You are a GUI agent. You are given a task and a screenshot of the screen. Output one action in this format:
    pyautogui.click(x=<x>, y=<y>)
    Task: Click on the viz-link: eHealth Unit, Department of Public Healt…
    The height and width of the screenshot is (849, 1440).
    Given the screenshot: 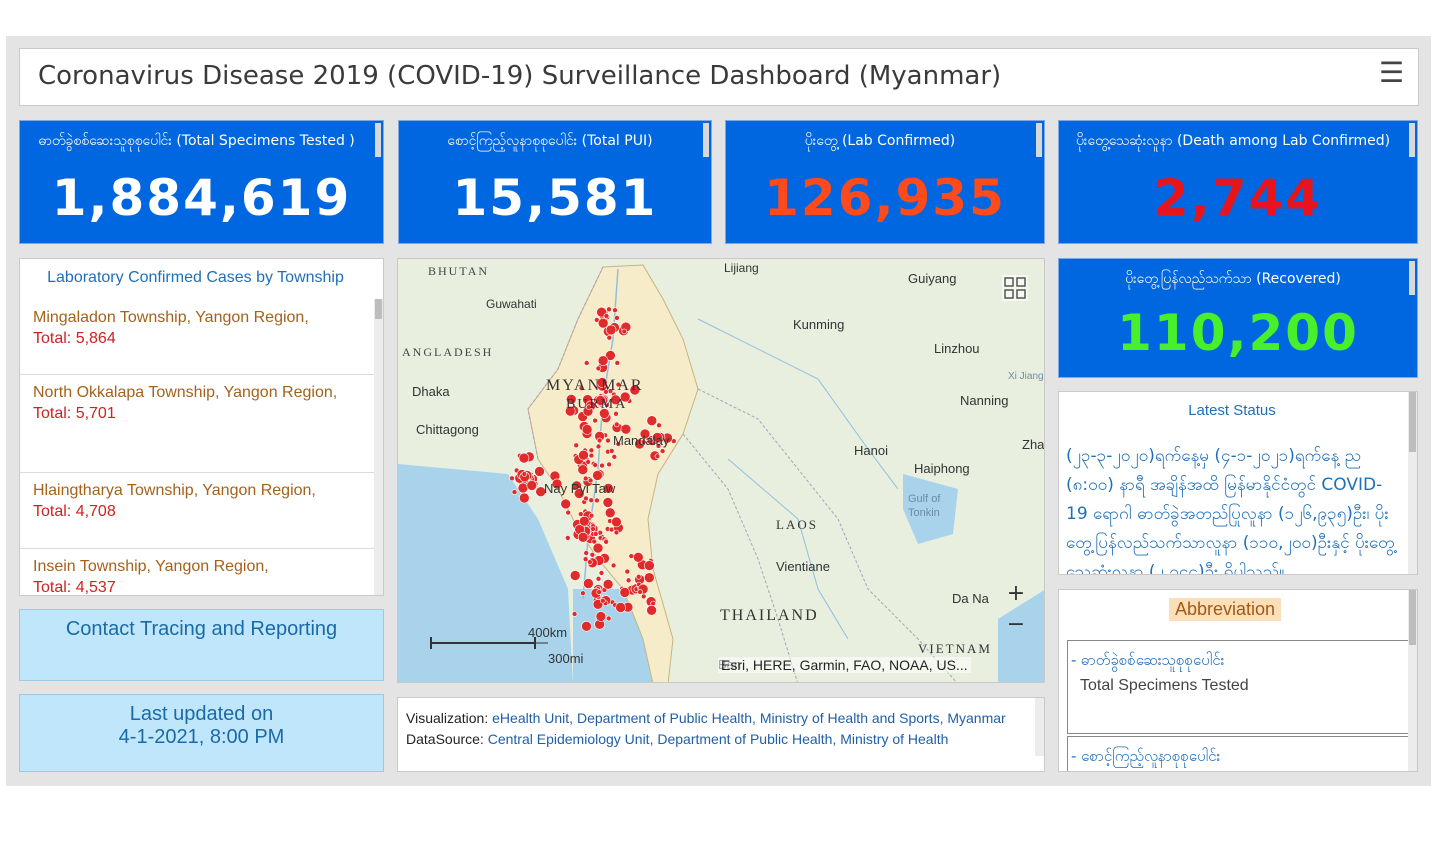 What is the action you would take?
    pyautogui.click(x=749, y=718)
    